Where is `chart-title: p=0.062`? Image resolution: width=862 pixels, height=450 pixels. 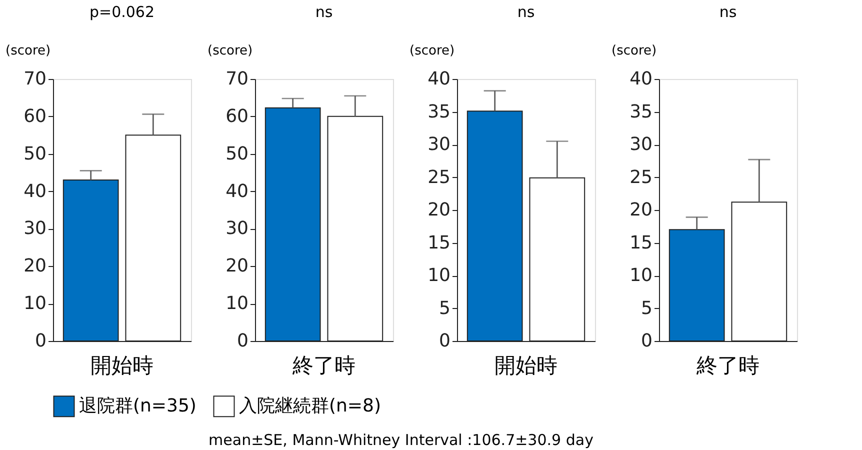
chart-title: p=0.062 is located at coordinates (122, 12).